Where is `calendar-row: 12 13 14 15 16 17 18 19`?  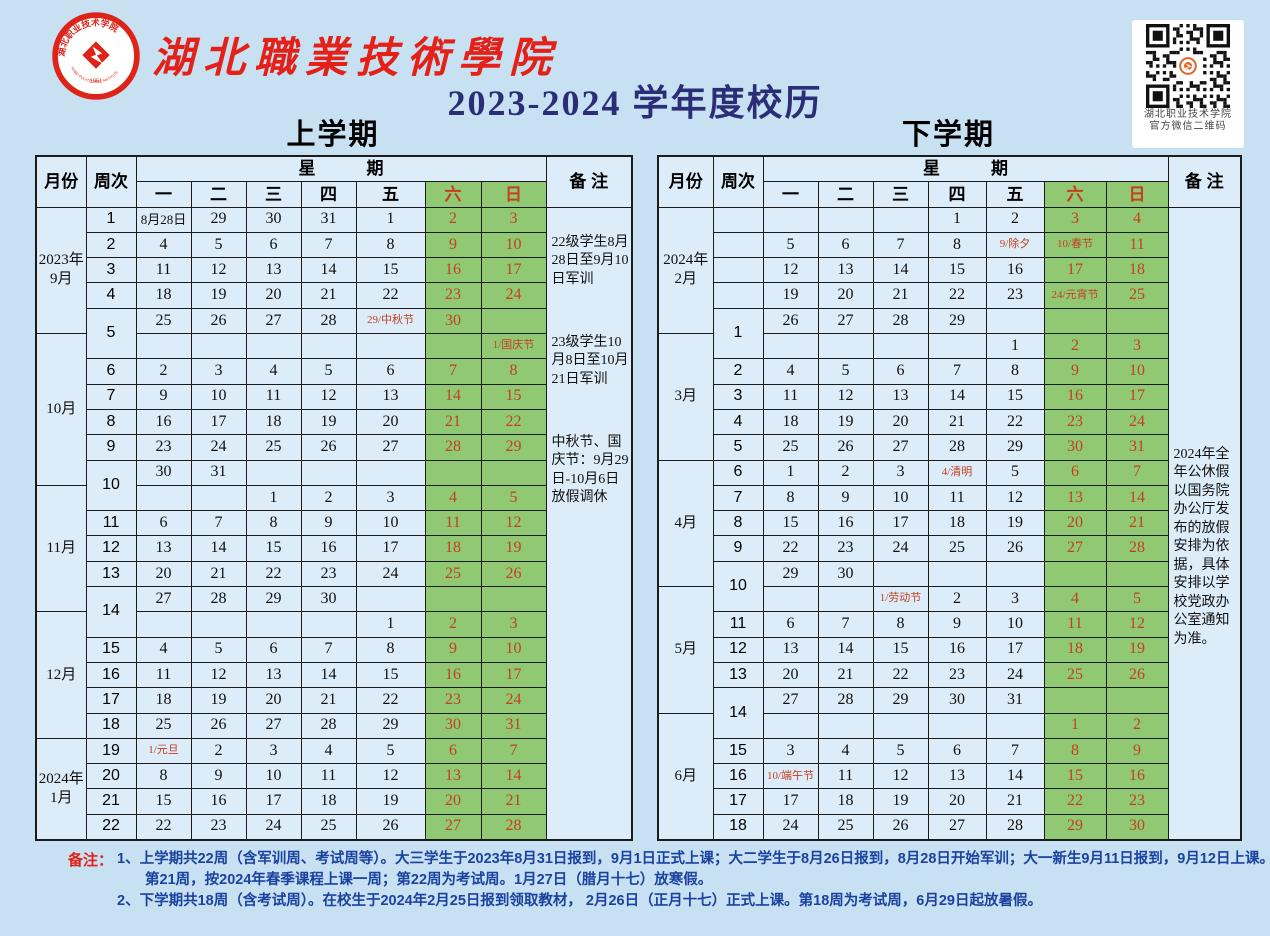 calendar-row: 12 13 14 15 16 17 18 19 is located at coordinates (334, 548).